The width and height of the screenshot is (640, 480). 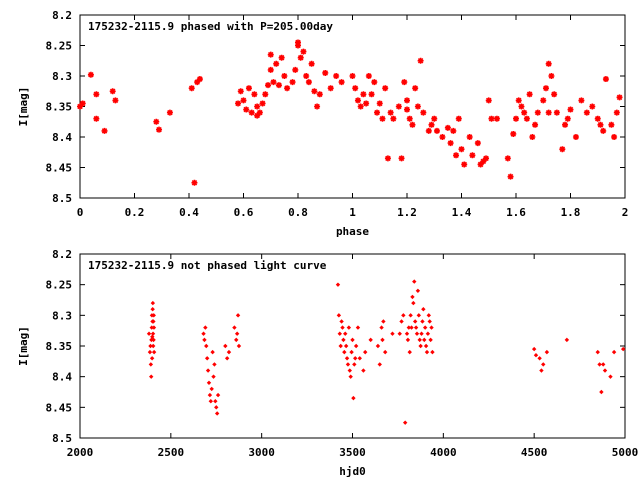 I want to click on unphased-x-axis-label: hjd0, so click(x=352, y=471).